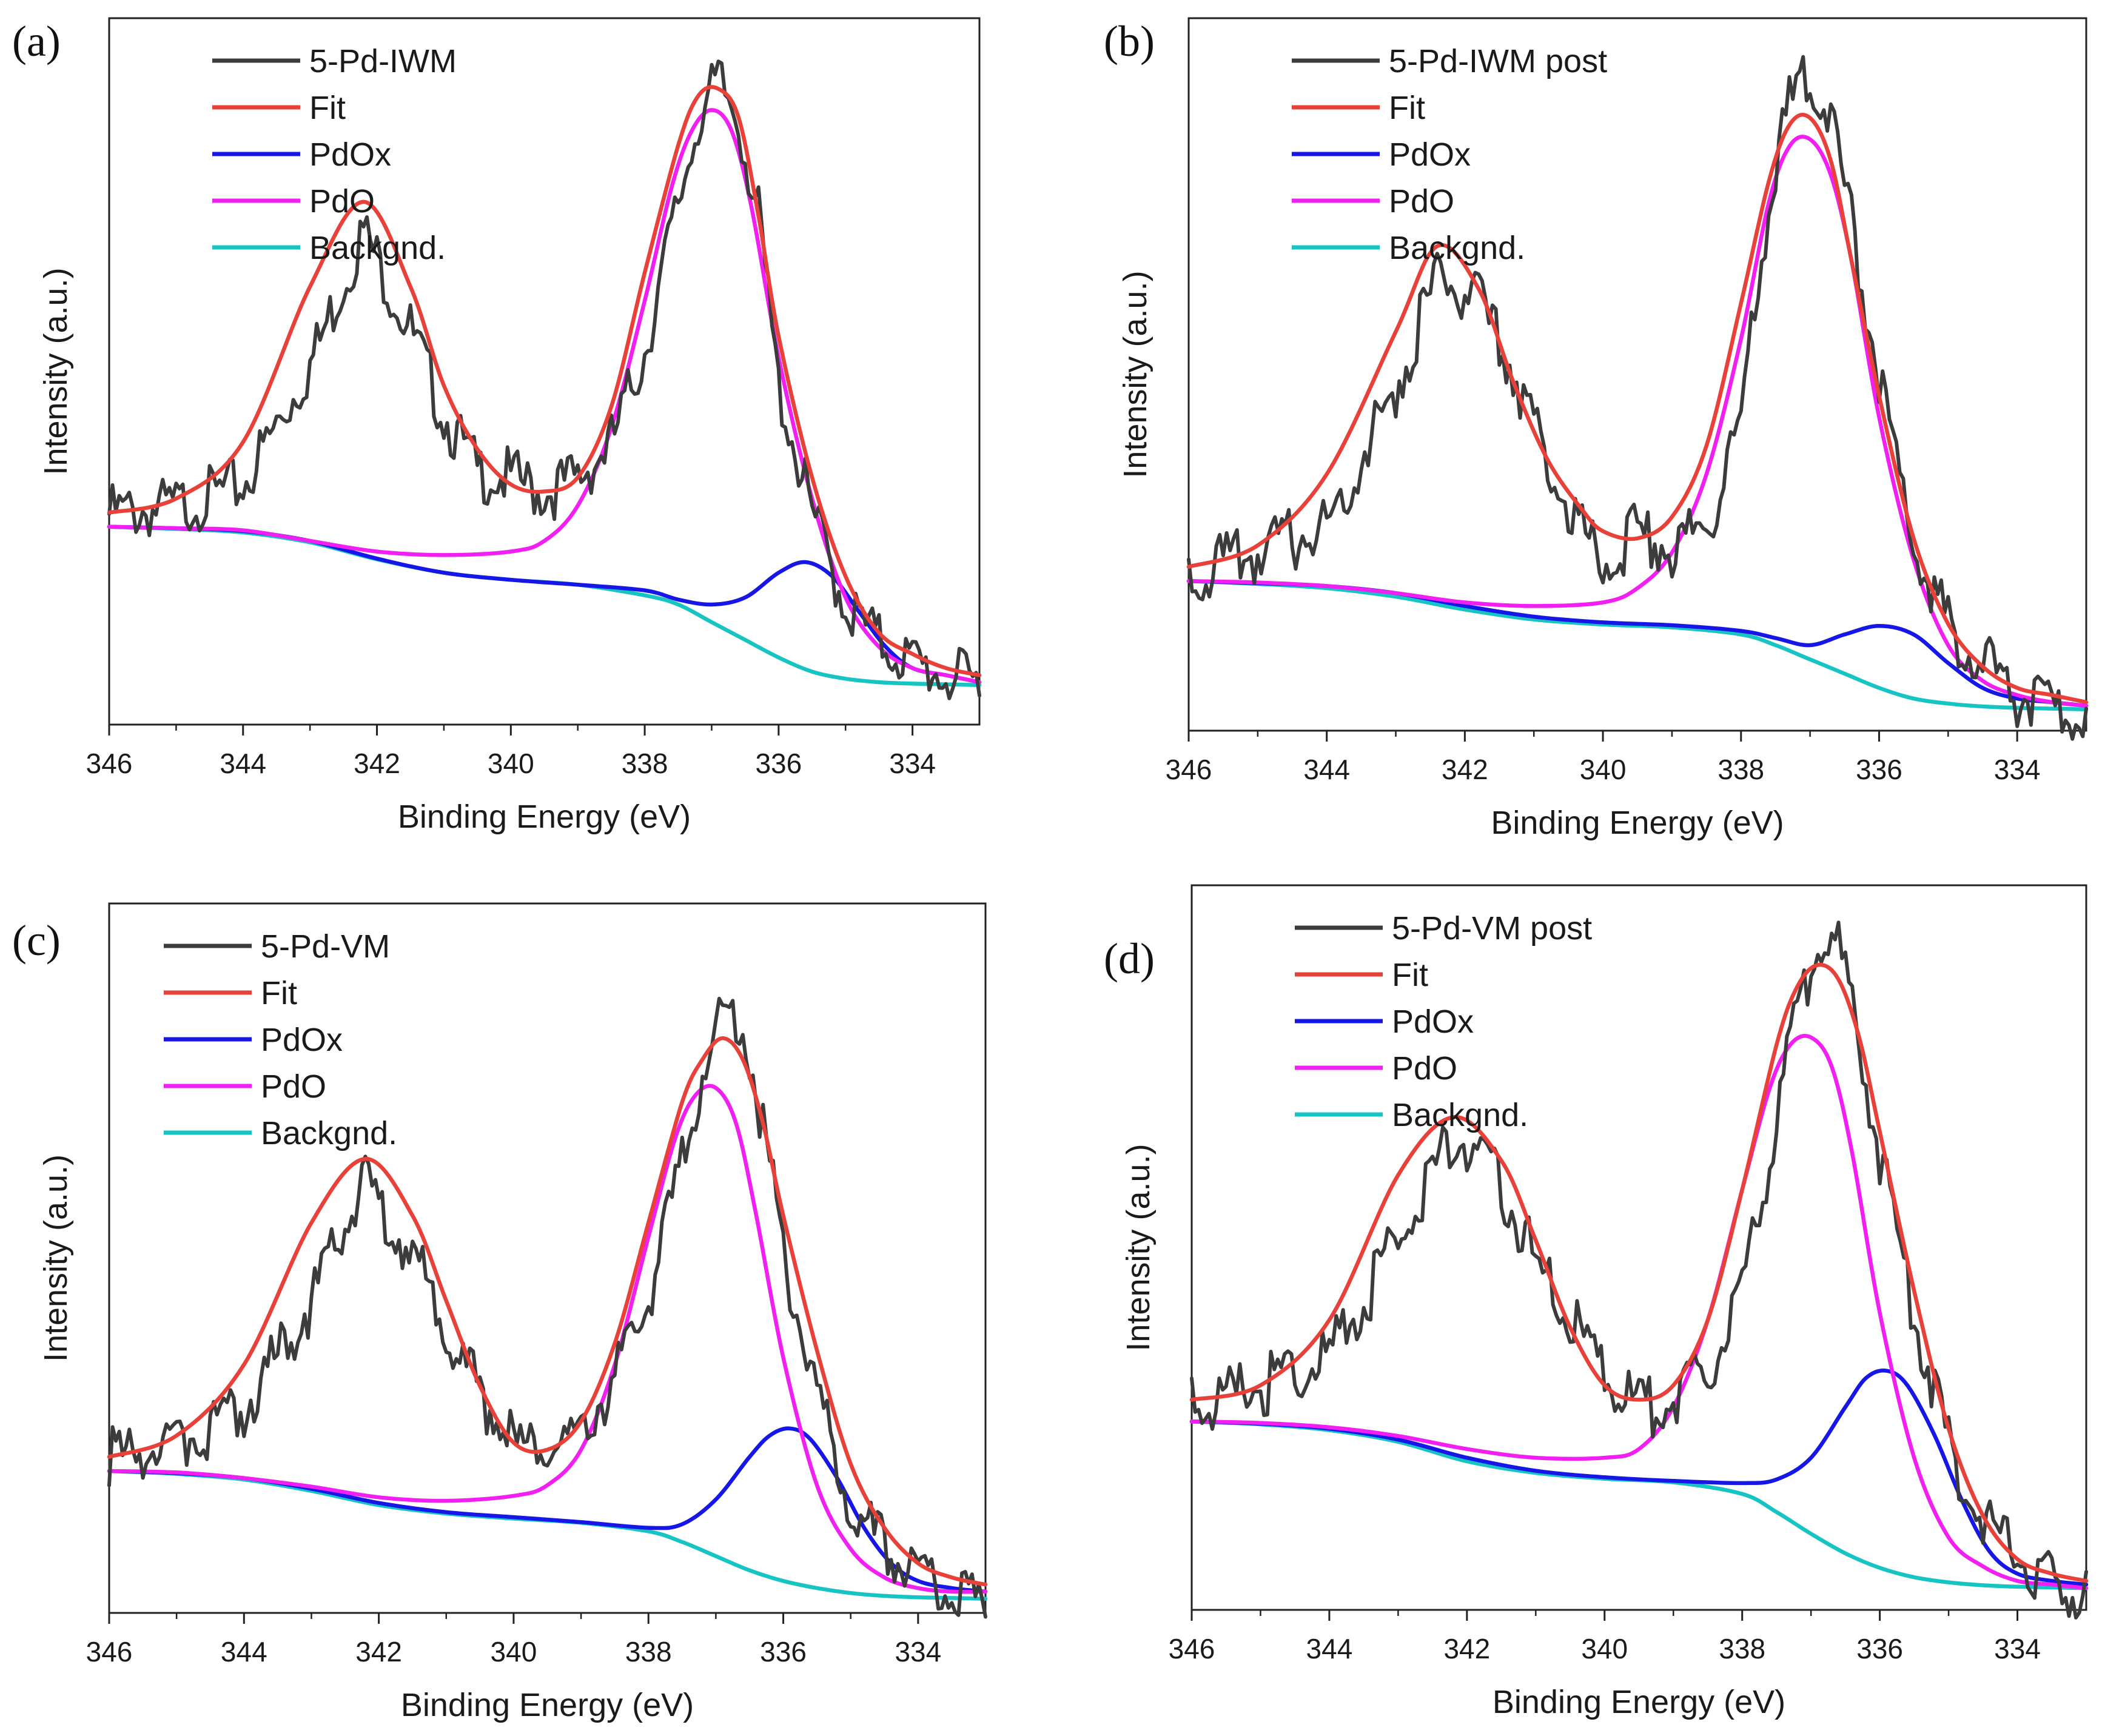 Image resolution: width=2102 pixels, height=1736 pixels. Describe the element at coordinates (383, 61) in the screenshot. I see `legend-label: 5-Pd-IWM` at that location.